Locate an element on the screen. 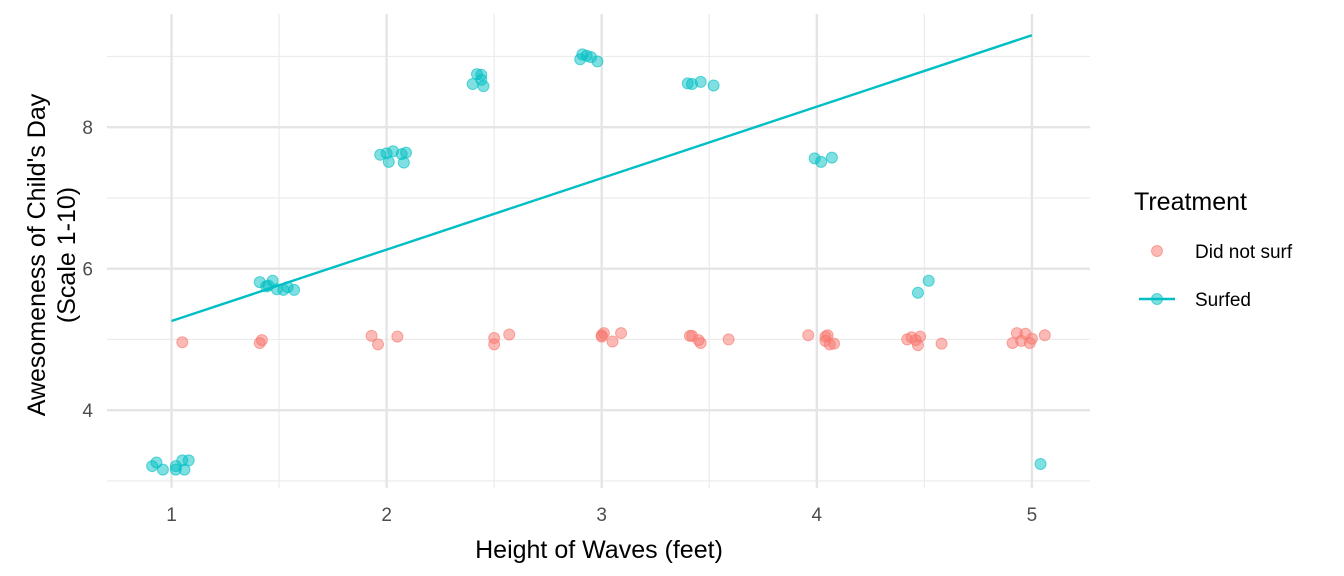 Image resolution: width=1344 pixels, height=576 pixels. y-axis-title: Awesomeness of Child's Day (Scale 1-10) is located at coordinates (52, 254).